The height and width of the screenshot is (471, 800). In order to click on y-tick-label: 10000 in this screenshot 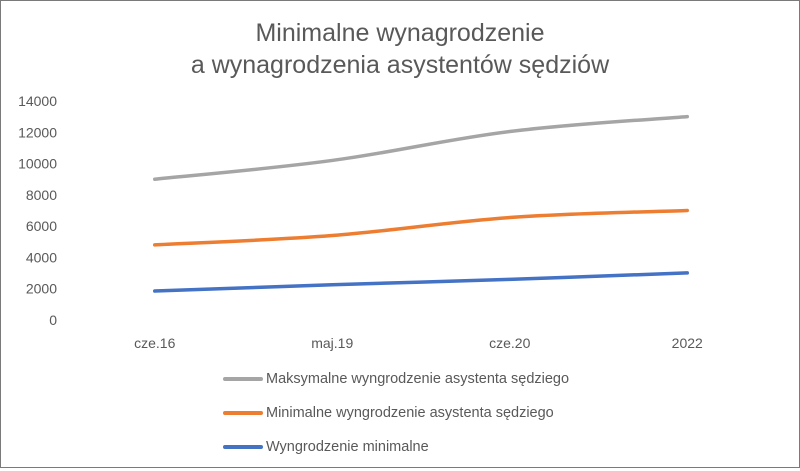, I will do `click(37, 164)`.